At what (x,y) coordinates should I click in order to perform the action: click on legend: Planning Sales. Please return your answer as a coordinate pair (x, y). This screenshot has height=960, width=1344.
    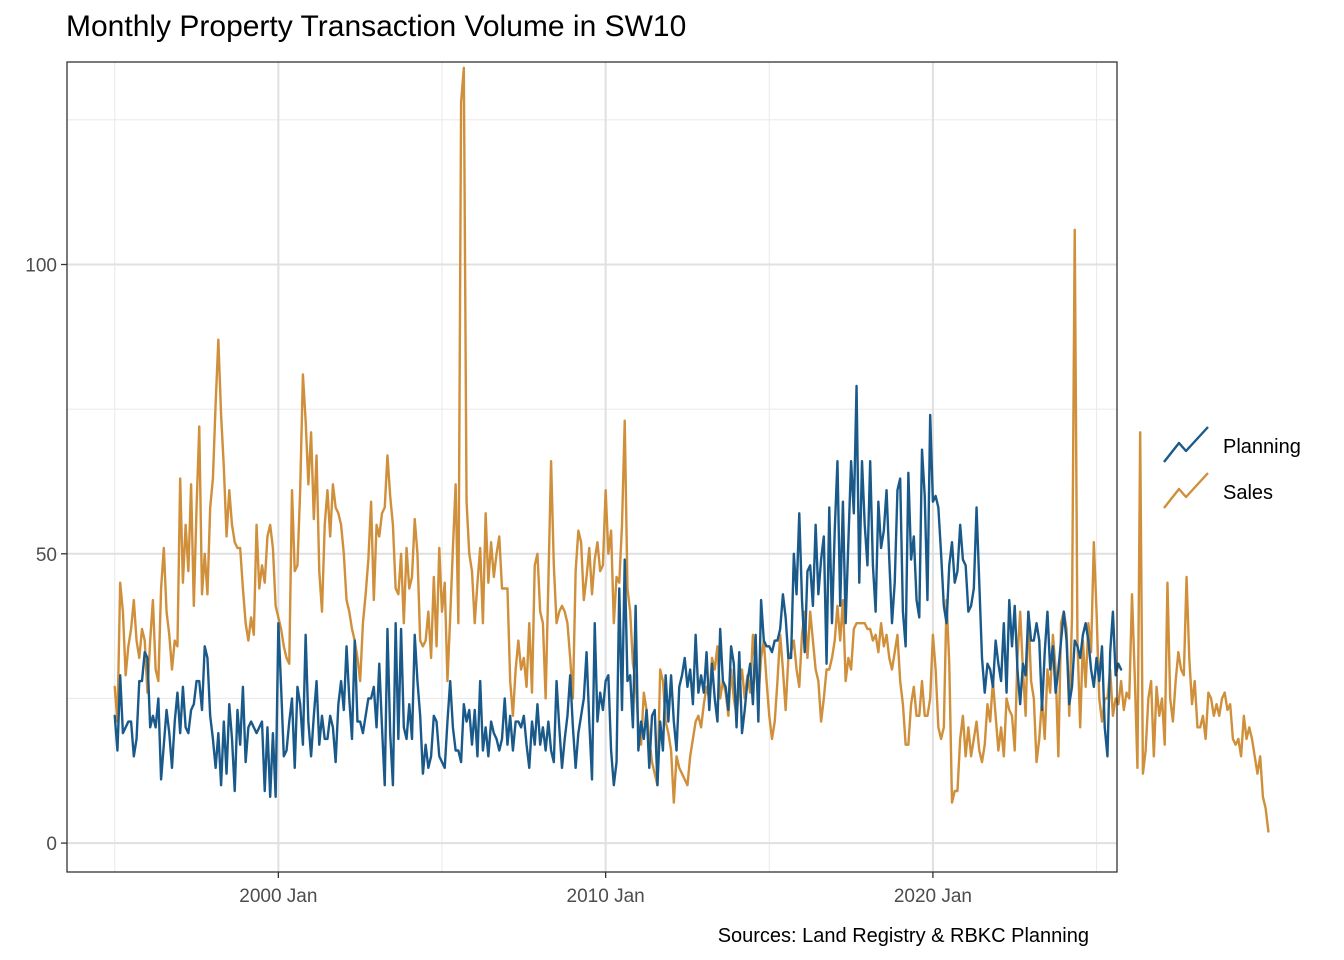
    Looking at the image, I should click on (1232, 467).